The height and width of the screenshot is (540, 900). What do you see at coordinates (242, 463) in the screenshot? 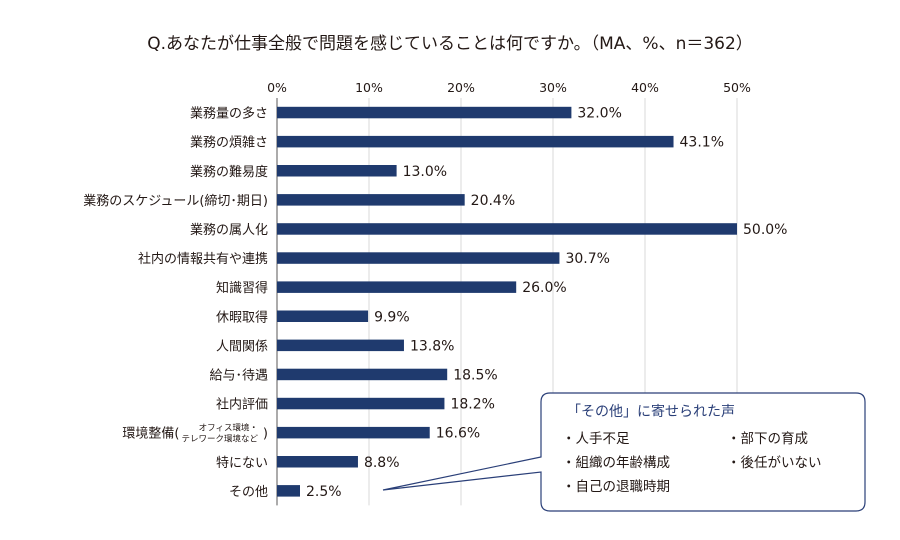
I see `category-label: 特にない` at bounding box center [242, 463].